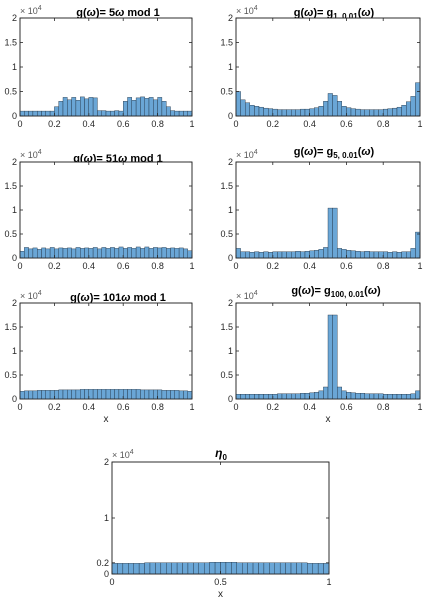  What do you see at coordinates (328, 419) in the screenshot?
I see `x-axis-label: x` at bounding box center [328, 419].